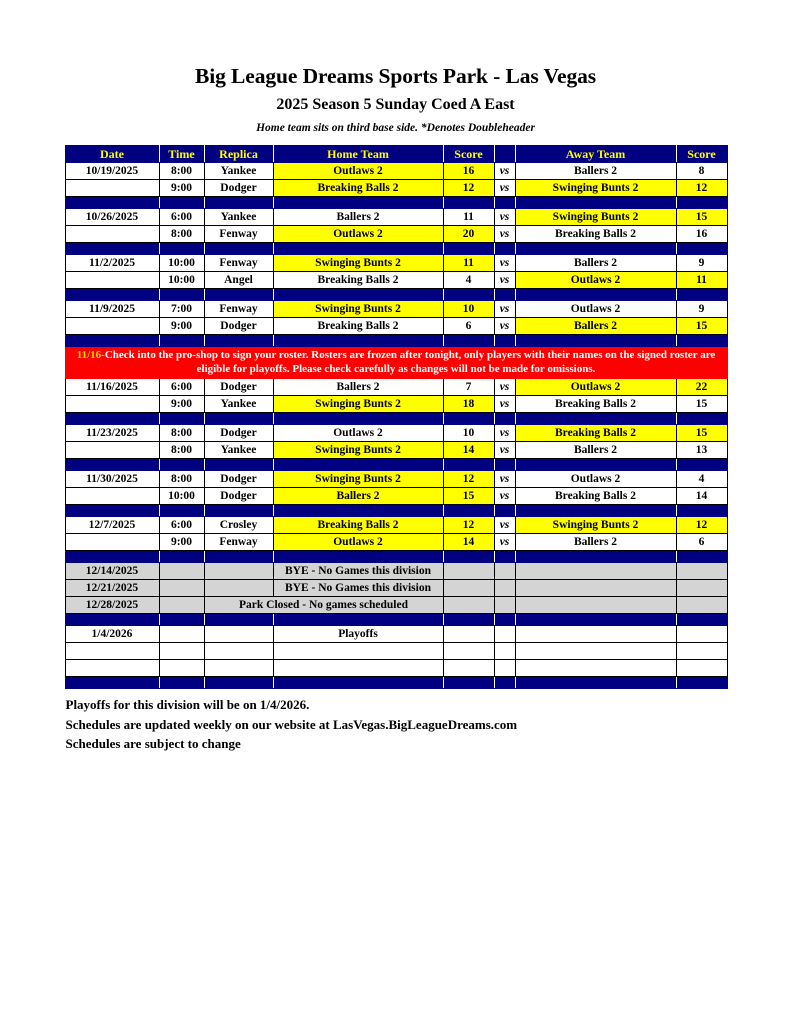 This screenshot has width=791, height=1024. I want to click on footer-line-subject-to-change: Schedules are subject to change, so click(153, 744).